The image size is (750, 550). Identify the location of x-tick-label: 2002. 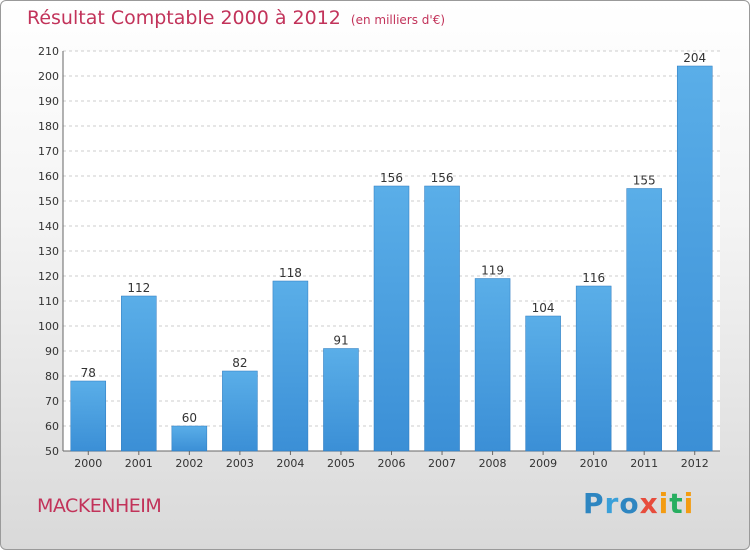
(189, 463).